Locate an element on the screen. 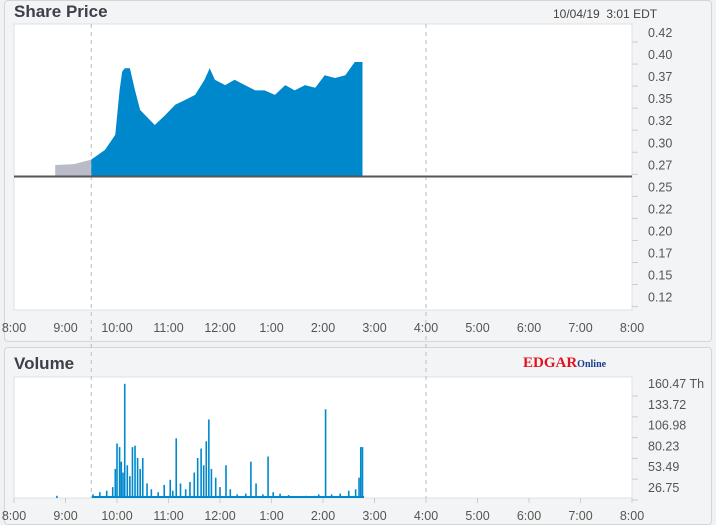 Image resolution: width=716 pixels, height=525 pixels. price-x-tick-label: 4:00 is located at coordinates (426, 328).